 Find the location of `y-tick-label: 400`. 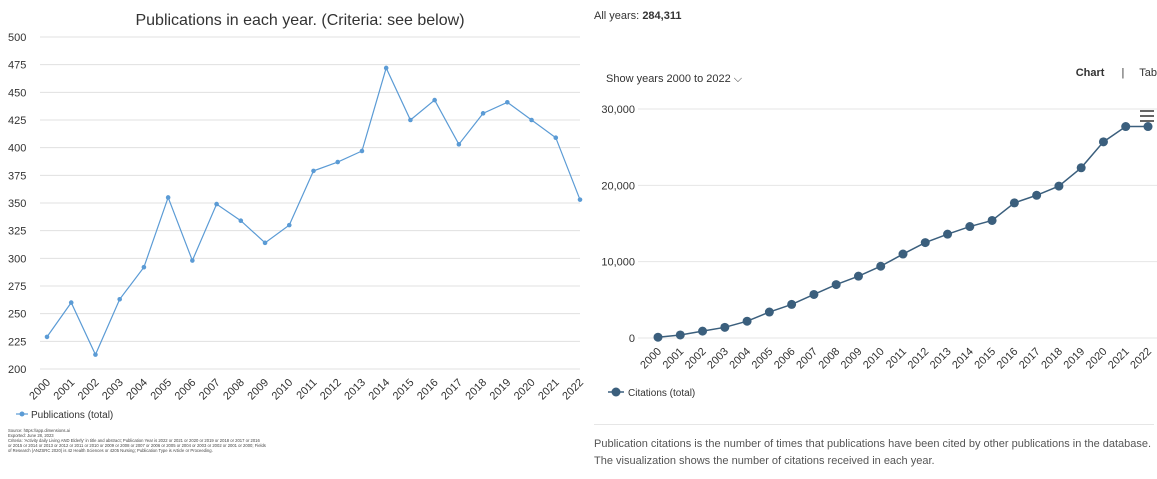

y-tick-label: 400 is located at coordinates (17, 149).